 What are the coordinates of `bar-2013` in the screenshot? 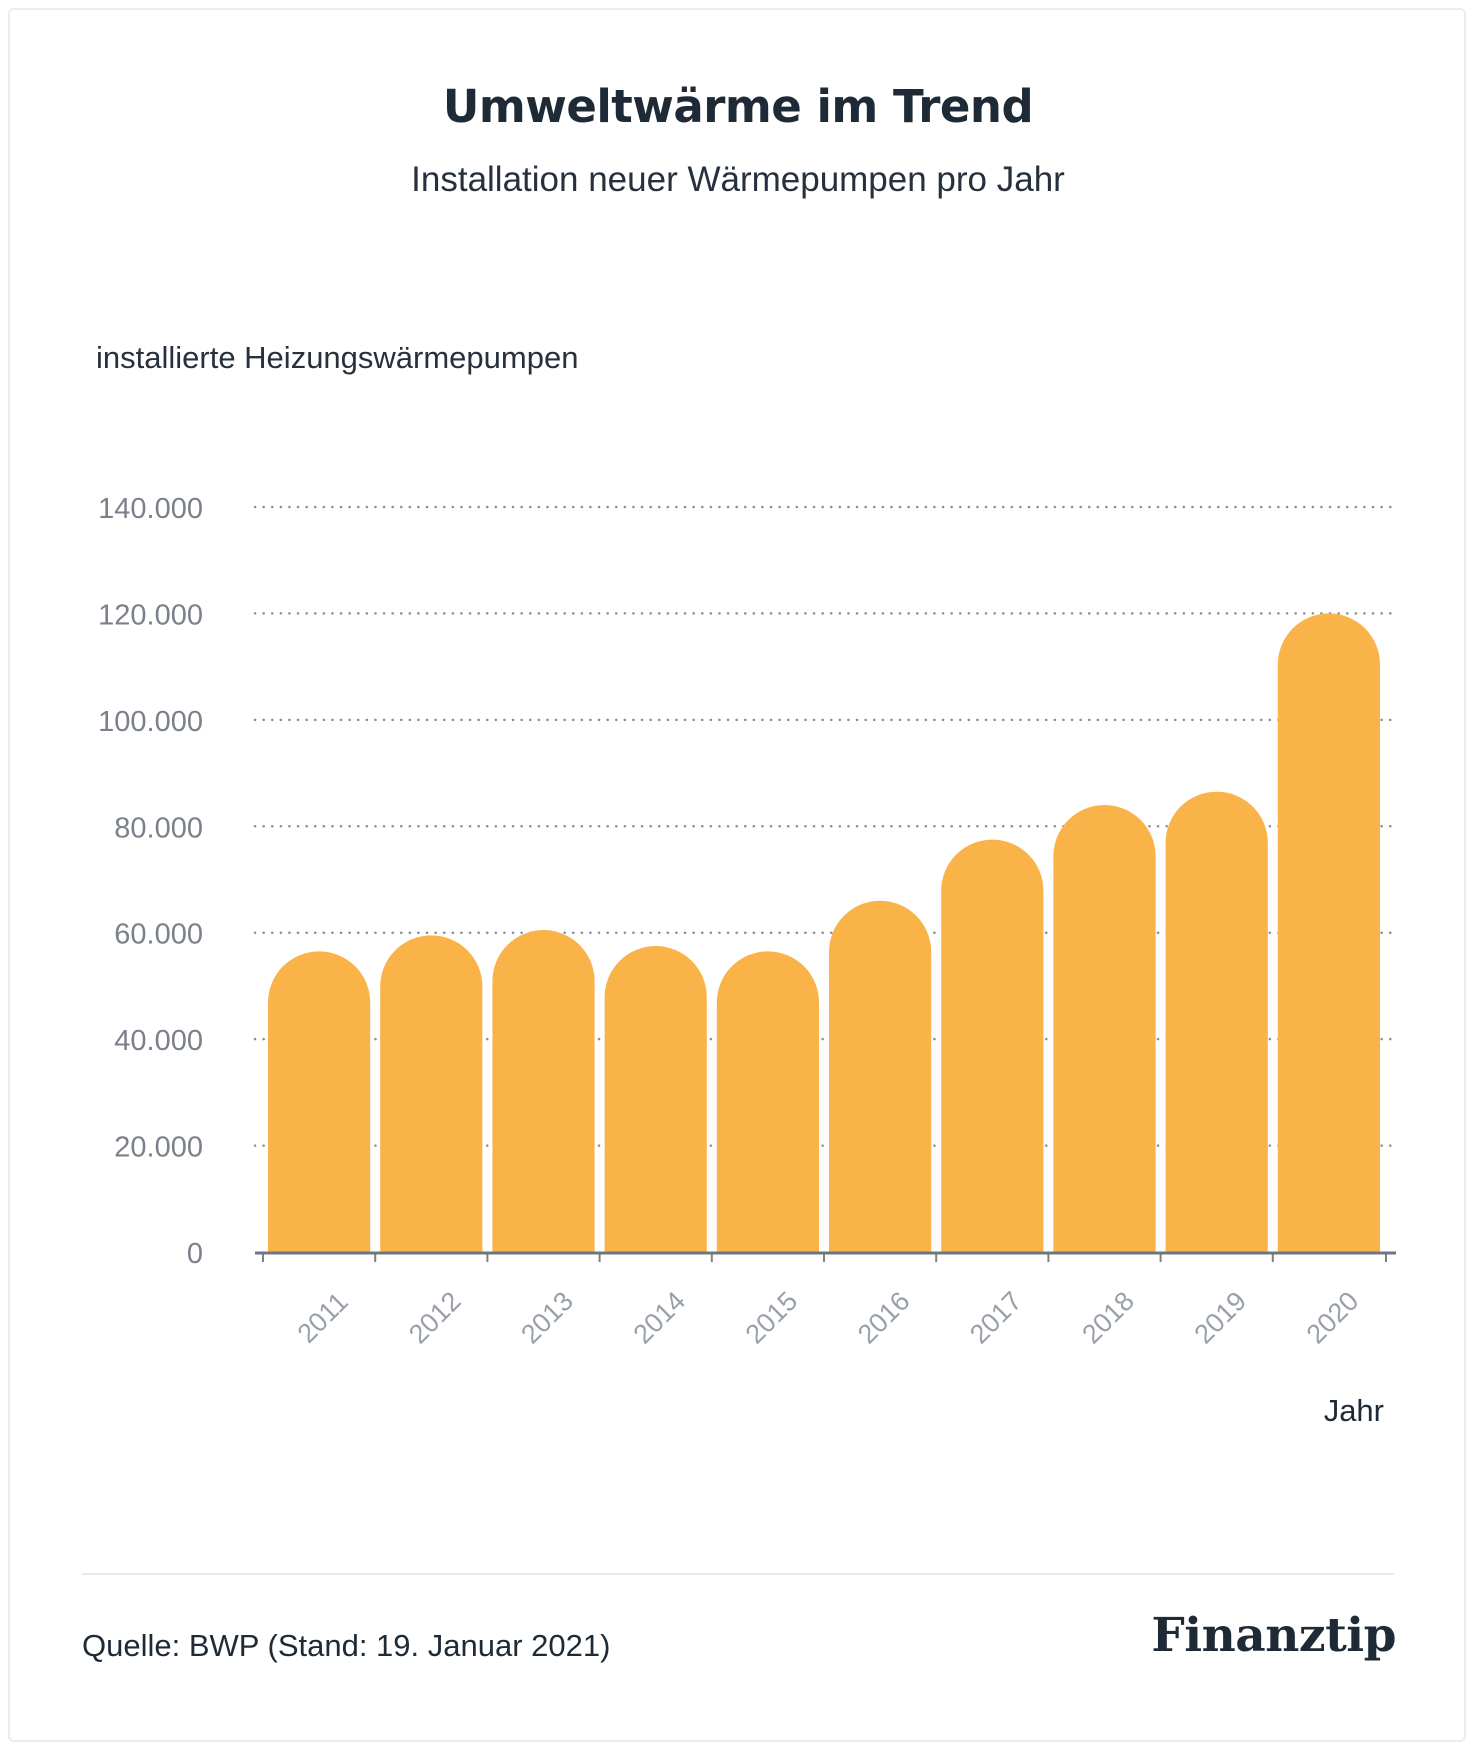 It's located at (543, 1091).